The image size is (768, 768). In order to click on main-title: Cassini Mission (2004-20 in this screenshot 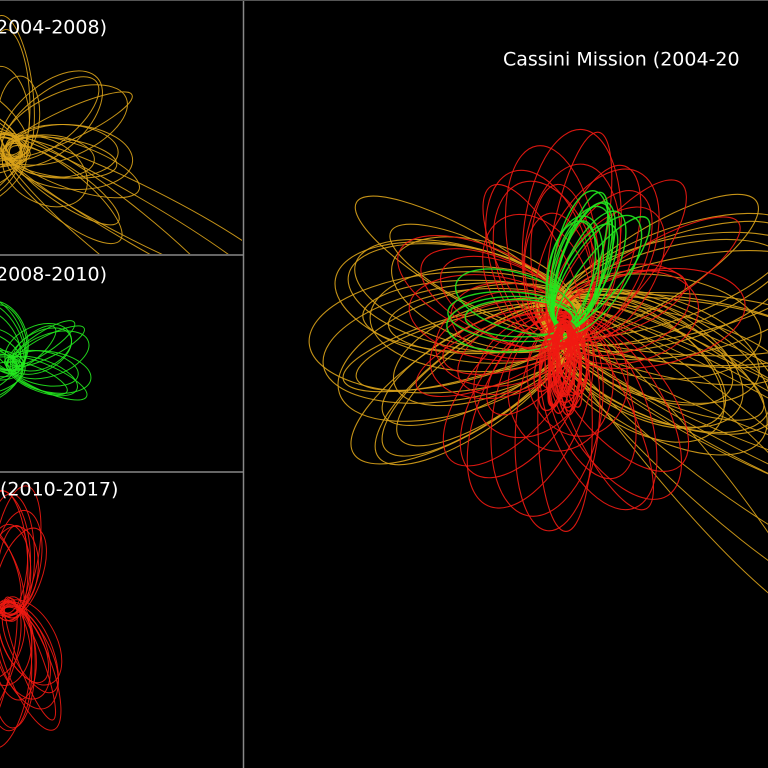, I will do `click(621, 60)`.